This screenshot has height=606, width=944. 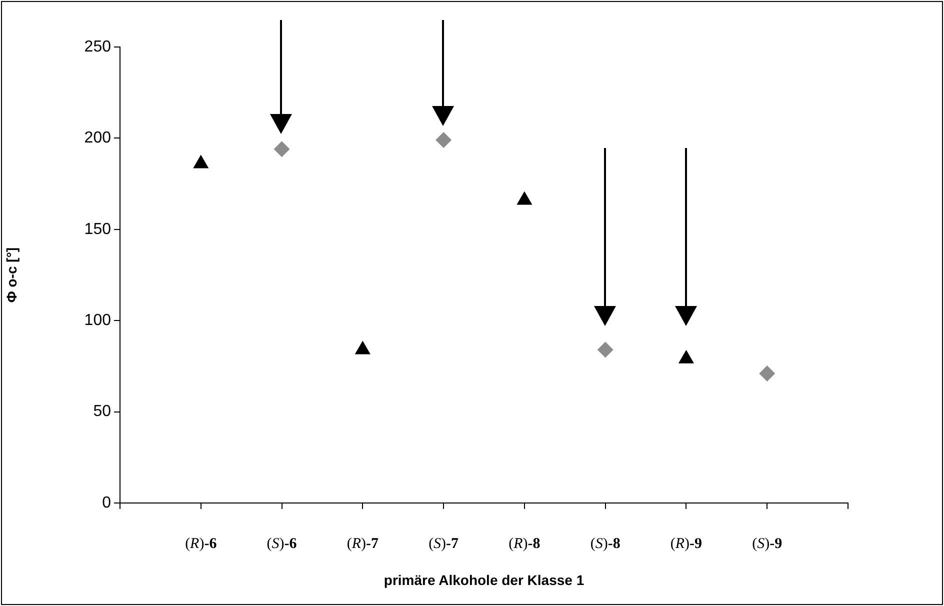 I want to click on y-tick-label: 250, so click(x=98, y=47).